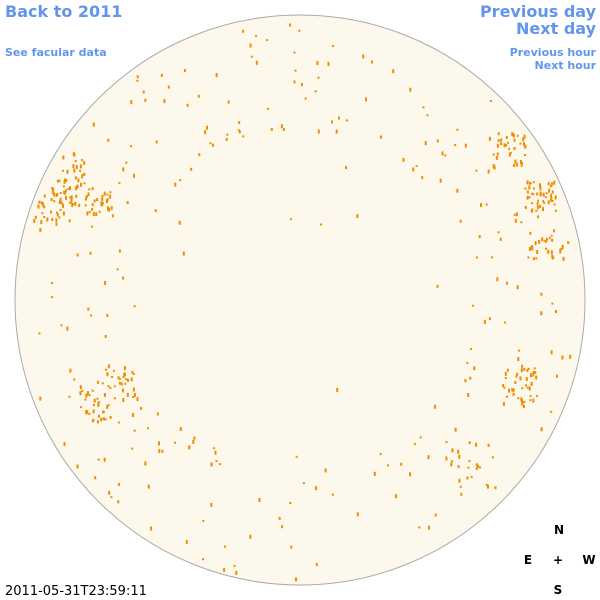 Image resolution: width=600 pixels, height=600 pixels. Describe the element at coordinates (553, 52) in the screenshot. I see `previous-hour-link: Previous hour` at that location.